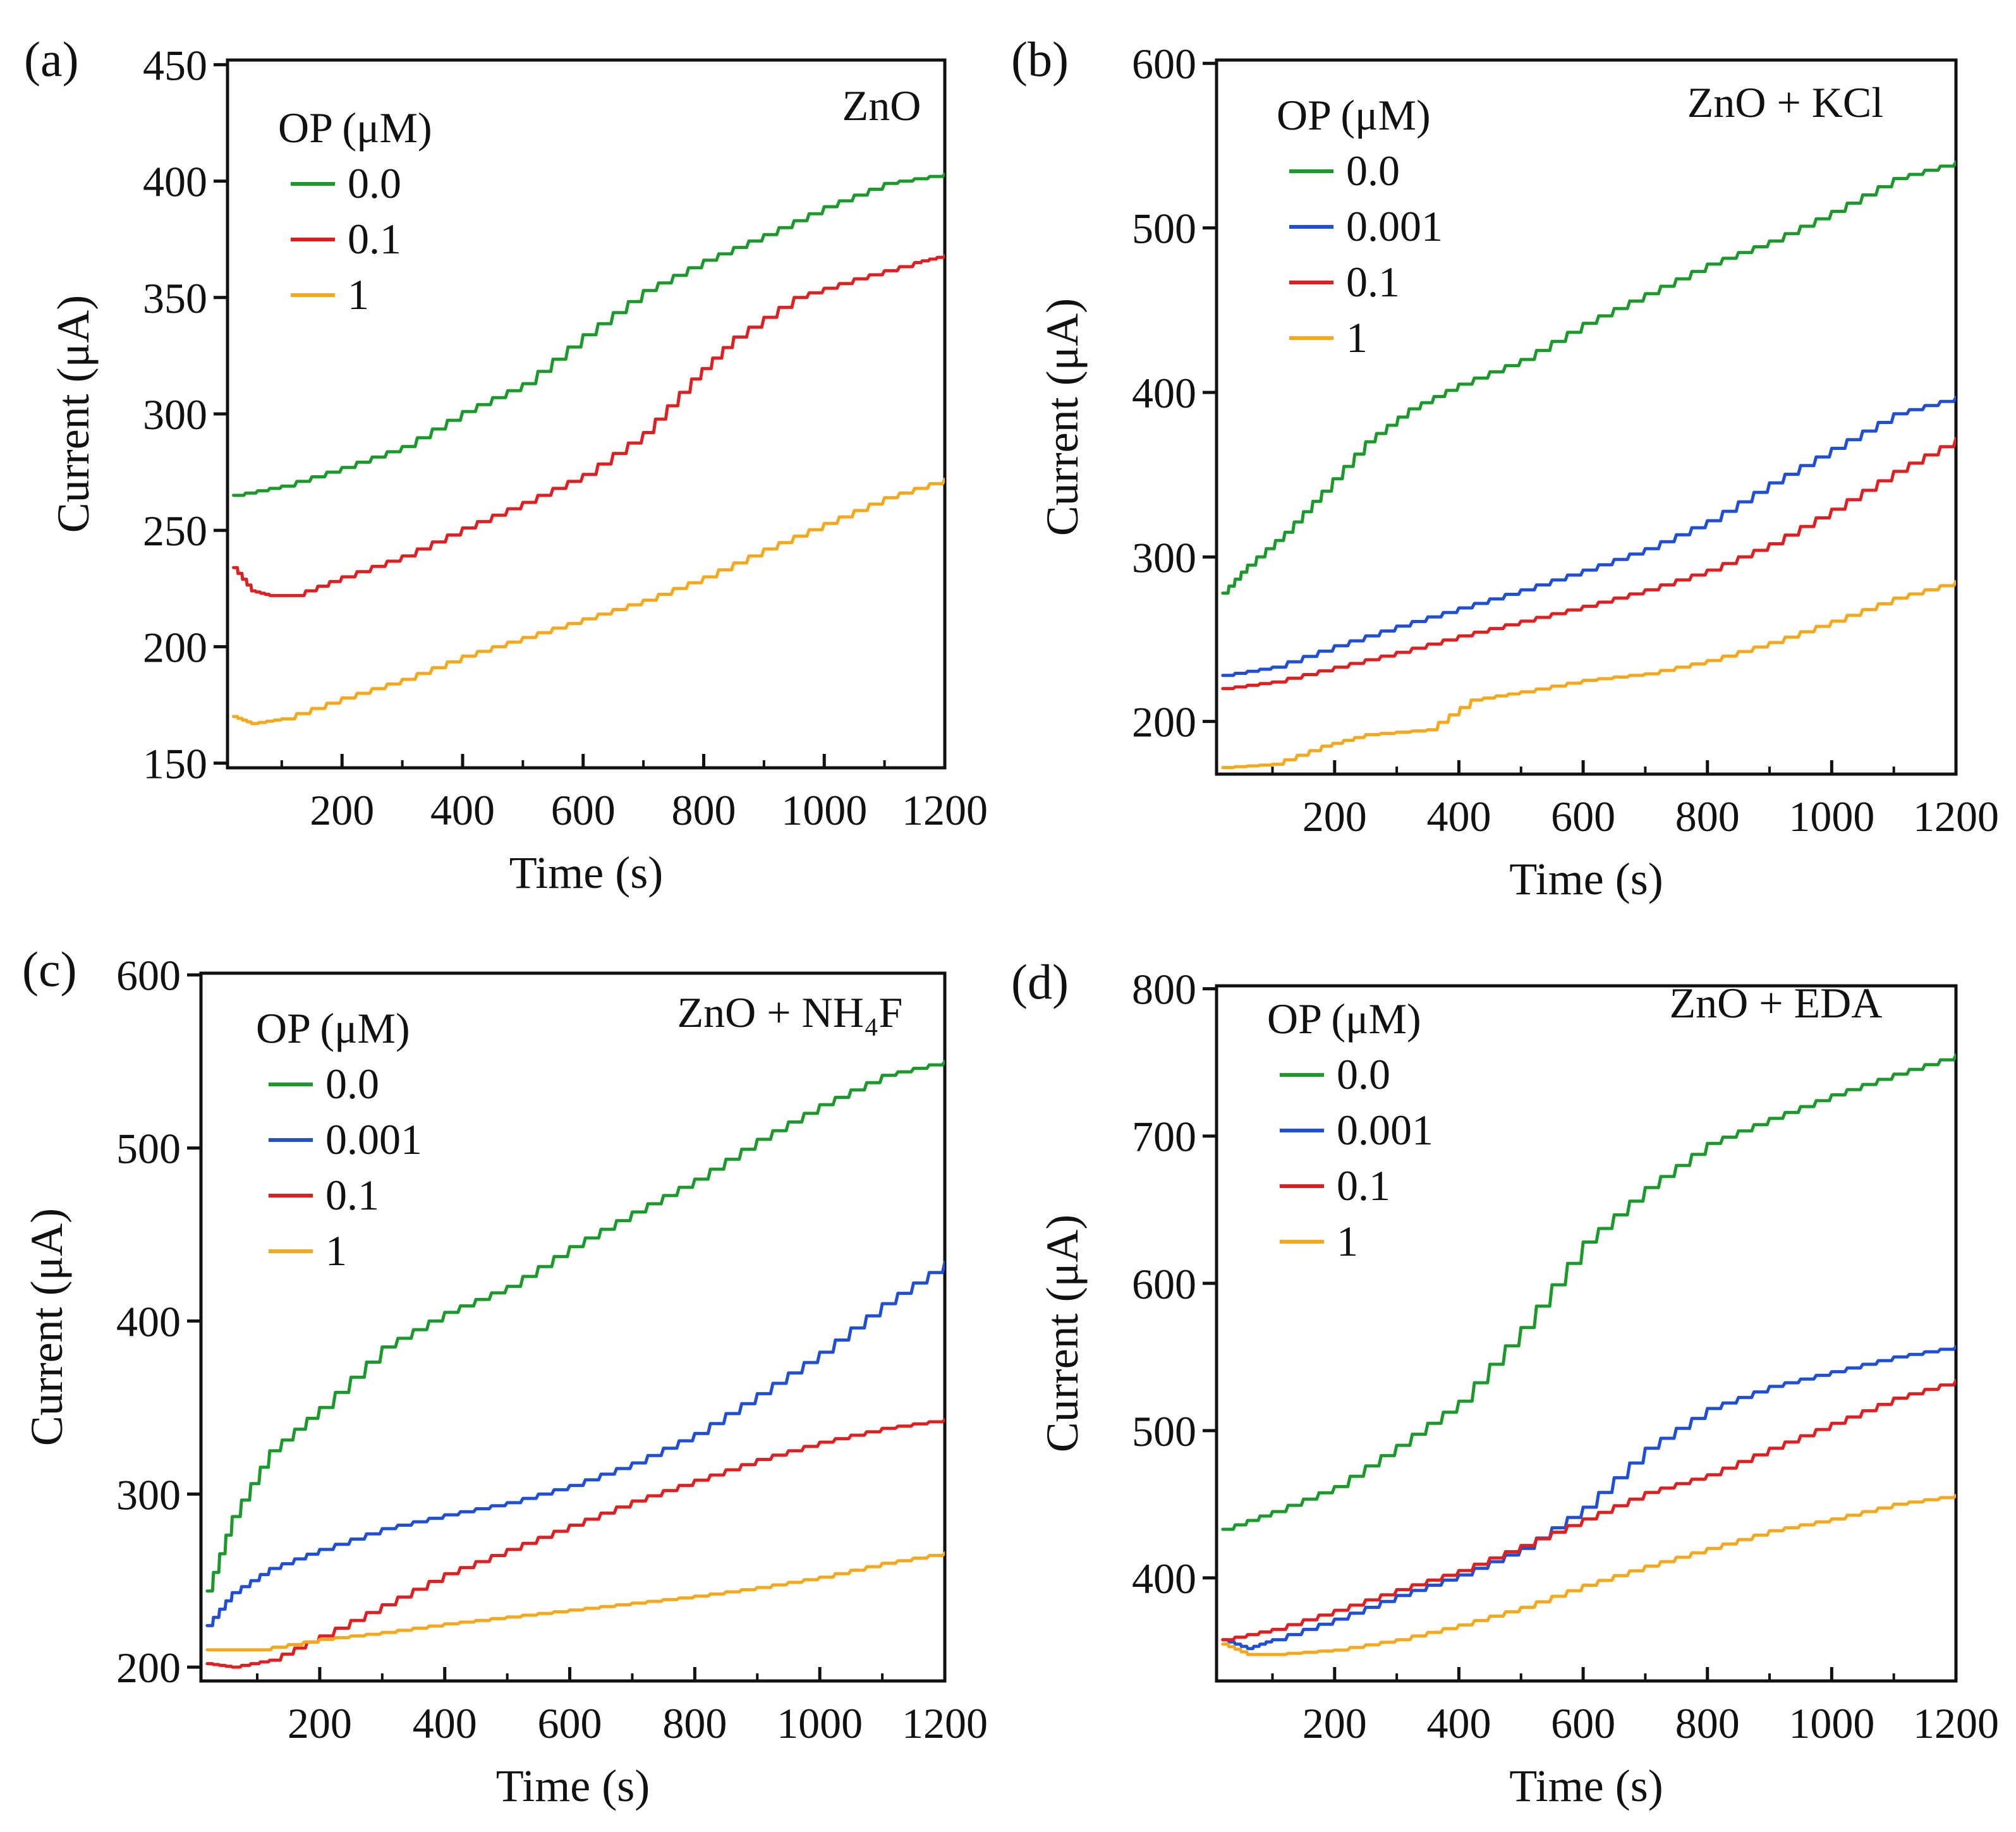 The image size is (2016, 1832). I want to click on legend: OP (μM) 0.0 0.1 1, so click(355, 211).